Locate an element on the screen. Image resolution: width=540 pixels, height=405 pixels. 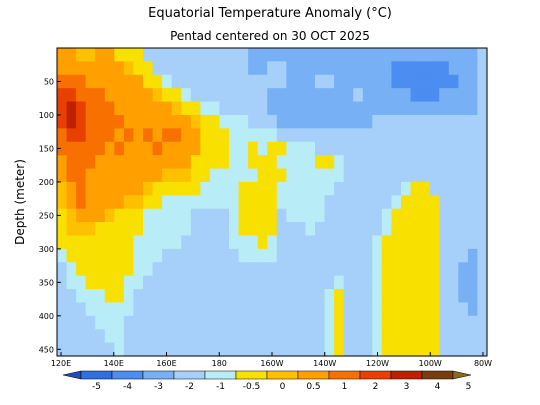
colorbar-label: -3 is located at coordinates (158, 387).